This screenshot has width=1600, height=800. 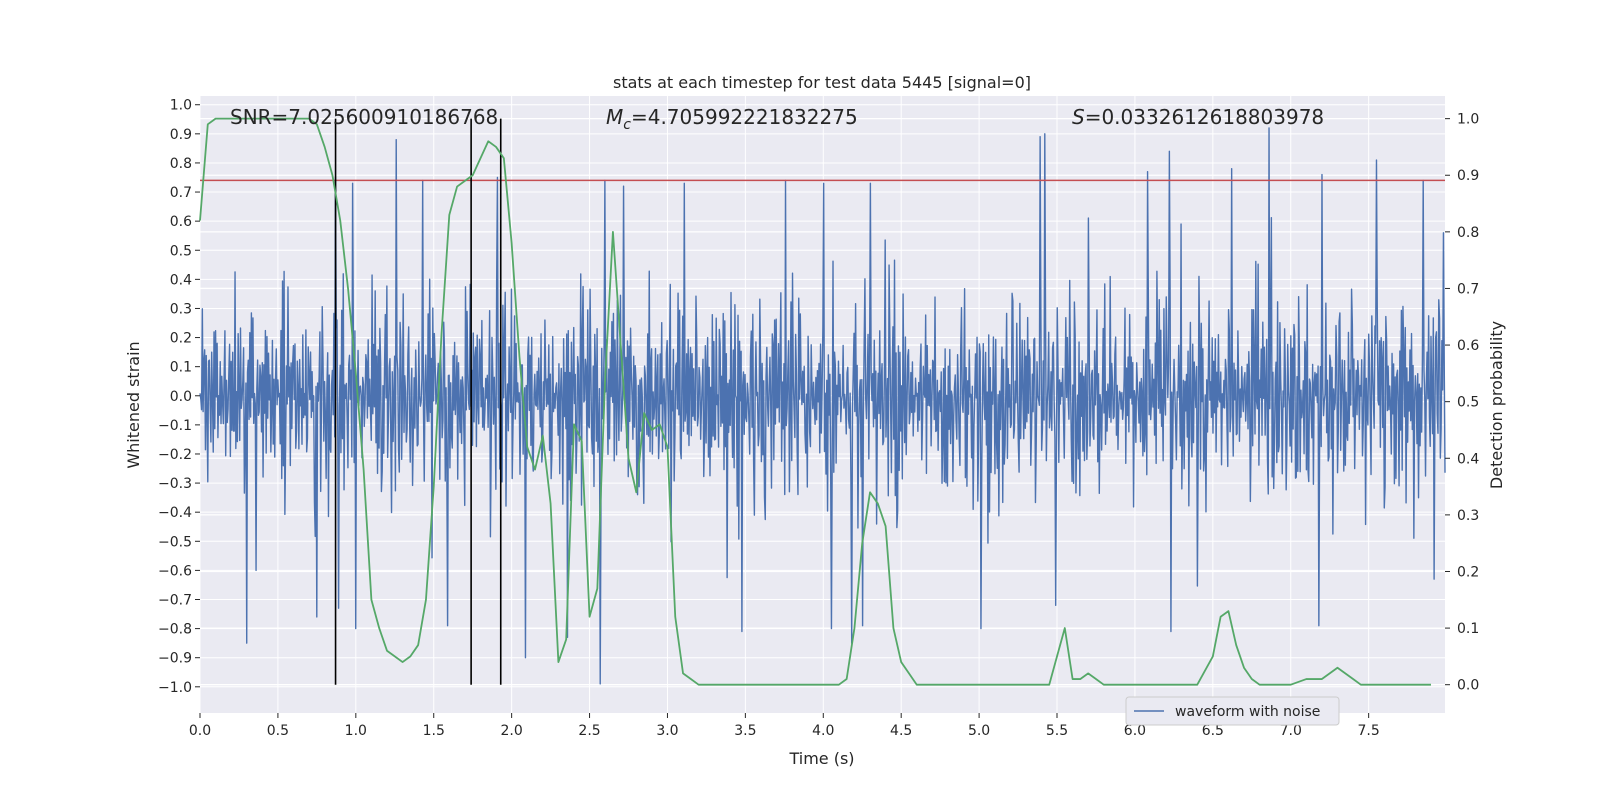 What do you see at coordinates (181, 280) in the screenshot?
I see `left-tick-label: 0.4` at bounding box center [181, 280].